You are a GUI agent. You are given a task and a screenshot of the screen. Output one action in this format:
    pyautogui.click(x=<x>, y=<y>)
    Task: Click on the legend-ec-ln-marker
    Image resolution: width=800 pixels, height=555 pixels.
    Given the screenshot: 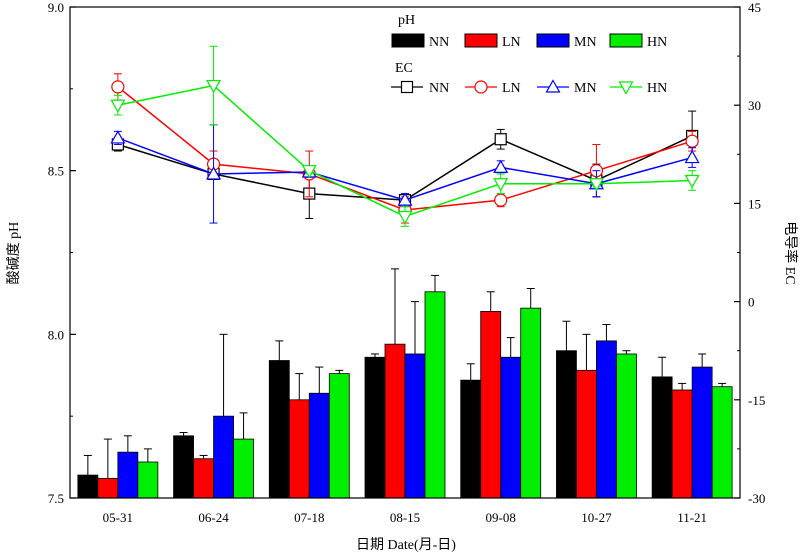 What is the action you would take?
    pyautogui.click(x=481, y=87)
    